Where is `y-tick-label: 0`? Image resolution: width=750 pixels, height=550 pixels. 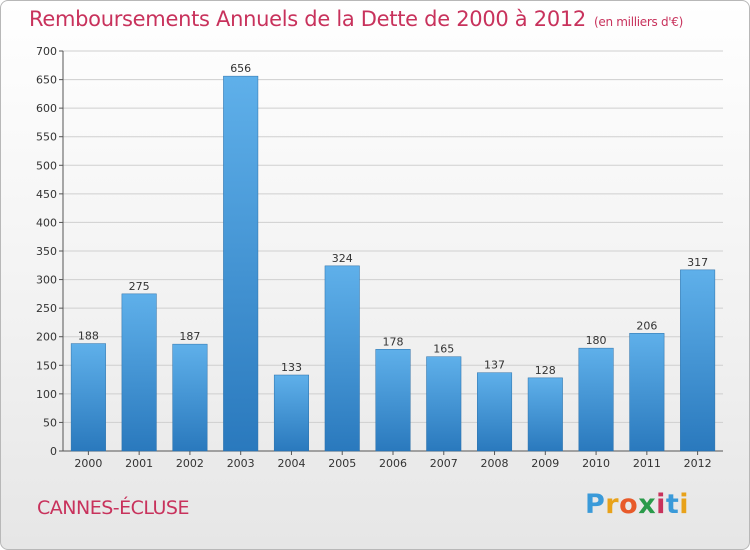 y-tick-label: 0 is located at coordinates (53, 451).